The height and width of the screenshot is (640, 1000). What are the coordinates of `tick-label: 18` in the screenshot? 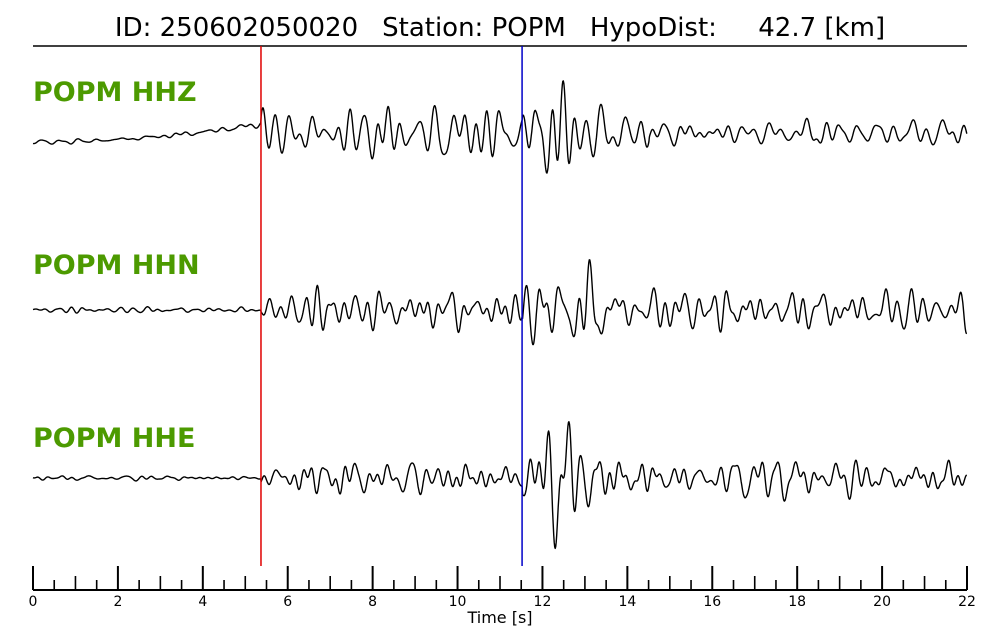 It's located at (797, 602).